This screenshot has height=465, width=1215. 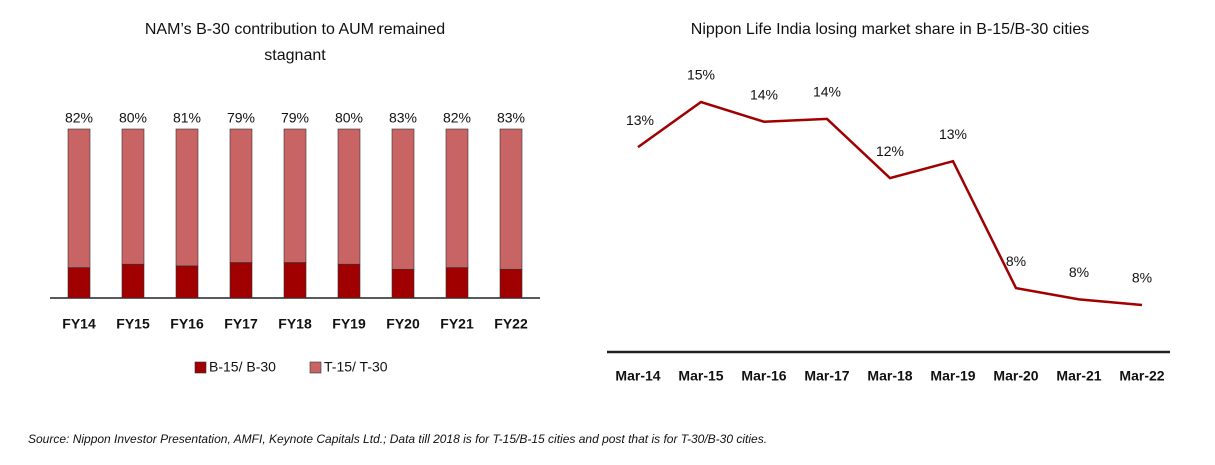 What do you see at coordinates (295, 29) in the screenshot?
I see `chart-title: NAM’s B-30 contribution to AUM remained` at bounding box center [295, 29].